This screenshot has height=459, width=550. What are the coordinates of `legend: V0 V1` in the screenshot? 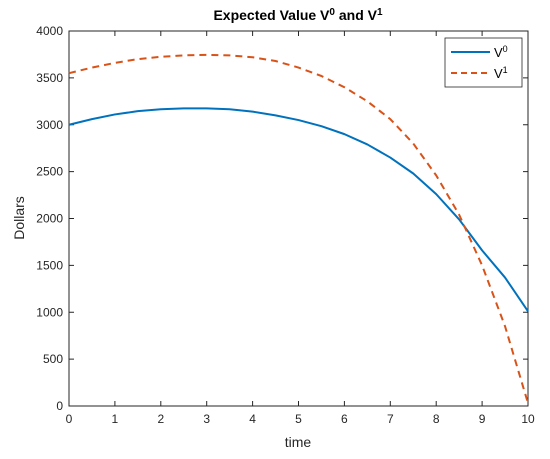 It's located at (483, 62).